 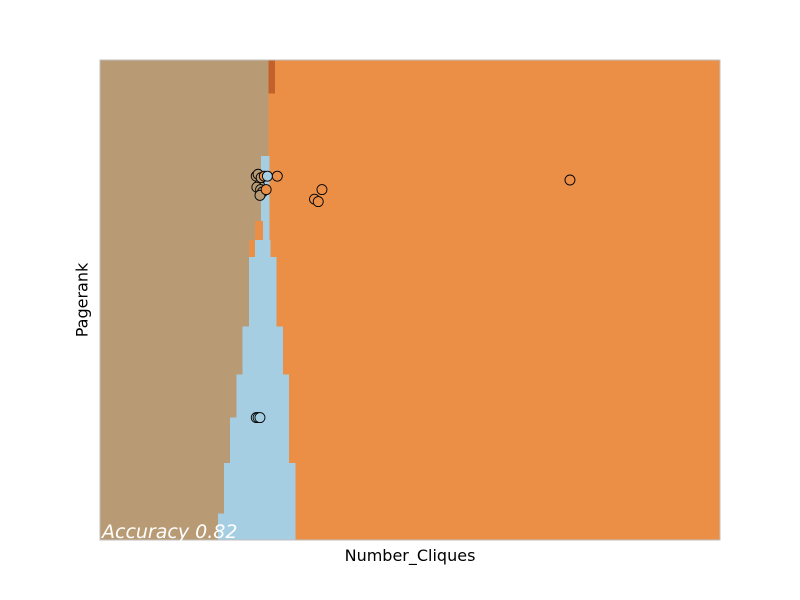 What do you see at coordinates (410, 555) in the screenshot?
I see `x-axis-label: Number_Cliques` at bounding box center [410, 555].